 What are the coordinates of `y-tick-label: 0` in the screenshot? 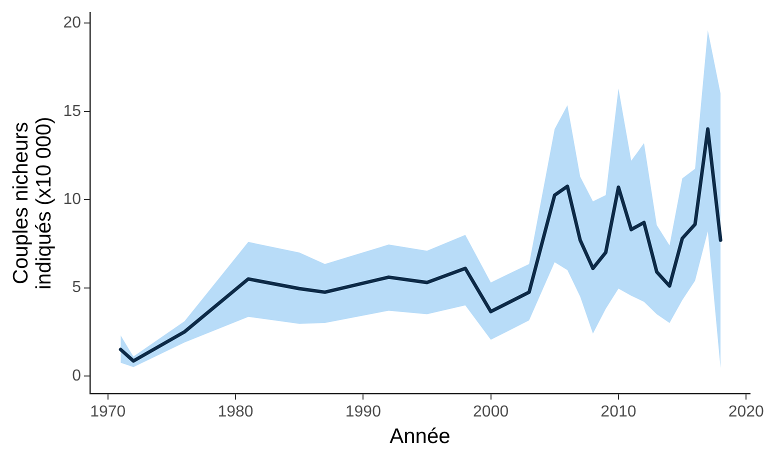 It's located at (77, 375).